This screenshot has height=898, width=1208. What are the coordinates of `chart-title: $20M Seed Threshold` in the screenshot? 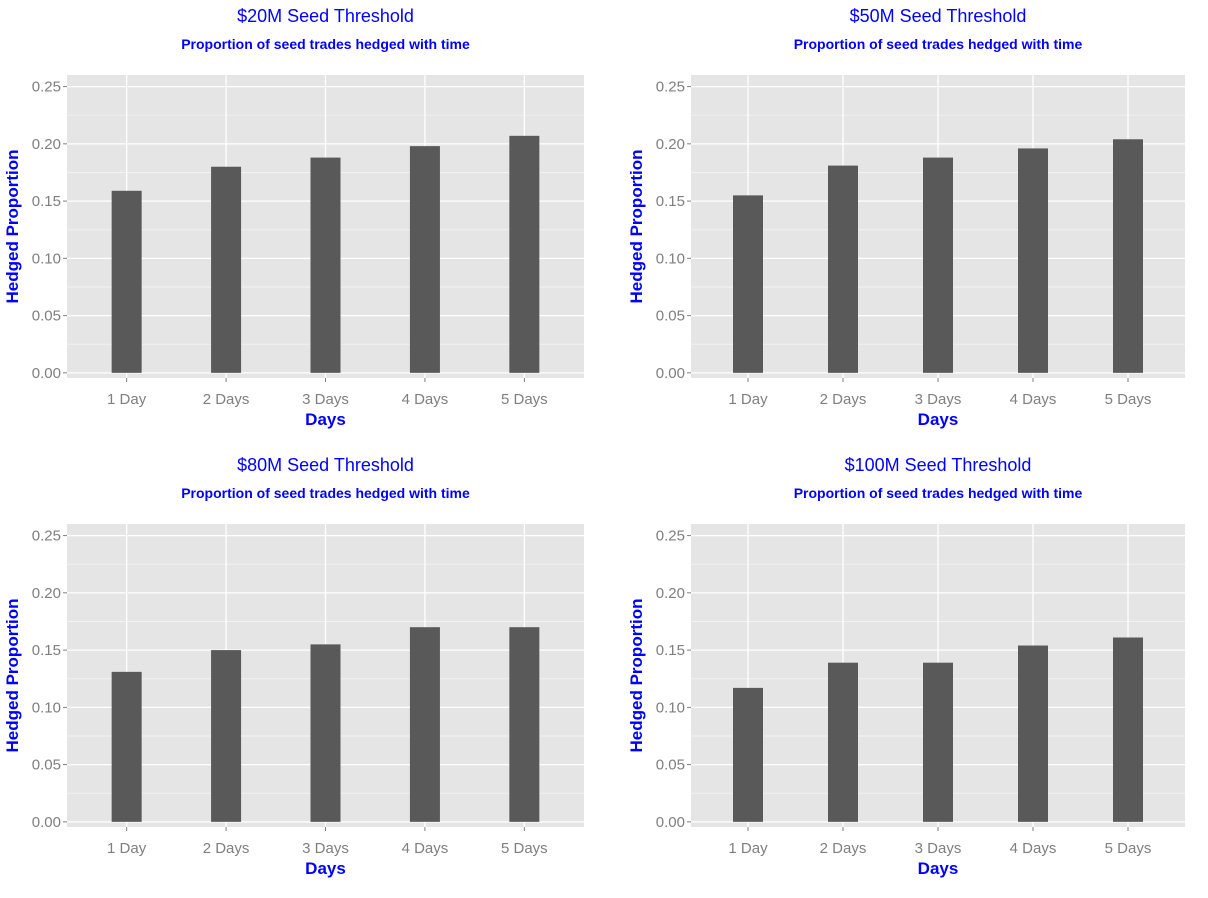 It's located at (325, 16).